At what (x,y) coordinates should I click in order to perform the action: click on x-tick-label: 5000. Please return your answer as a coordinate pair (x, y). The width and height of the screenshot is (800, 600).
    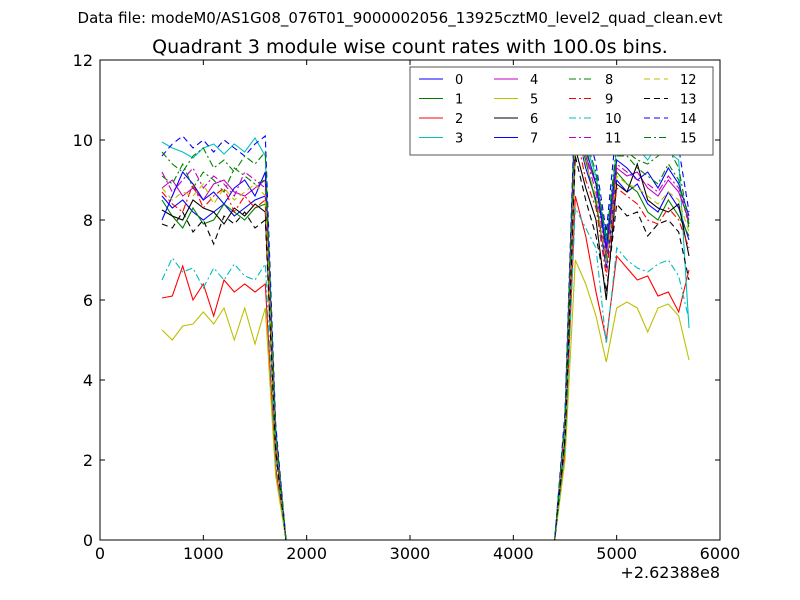
    Looking at the image, I should click on (616, 553).